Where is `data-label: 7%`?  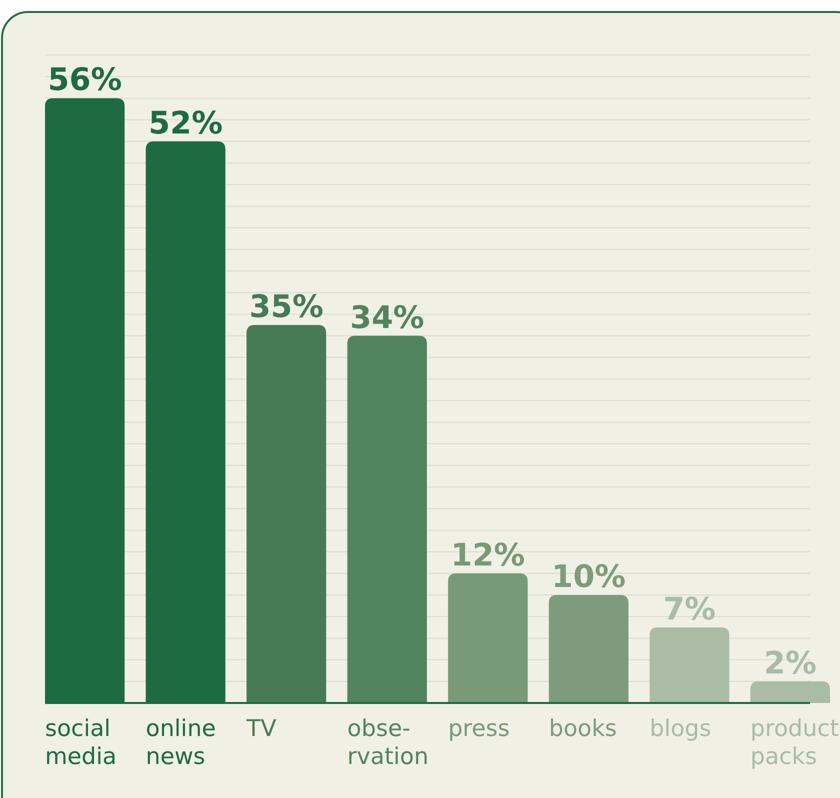
data-label: 7% is located at coordinates (689, 609).